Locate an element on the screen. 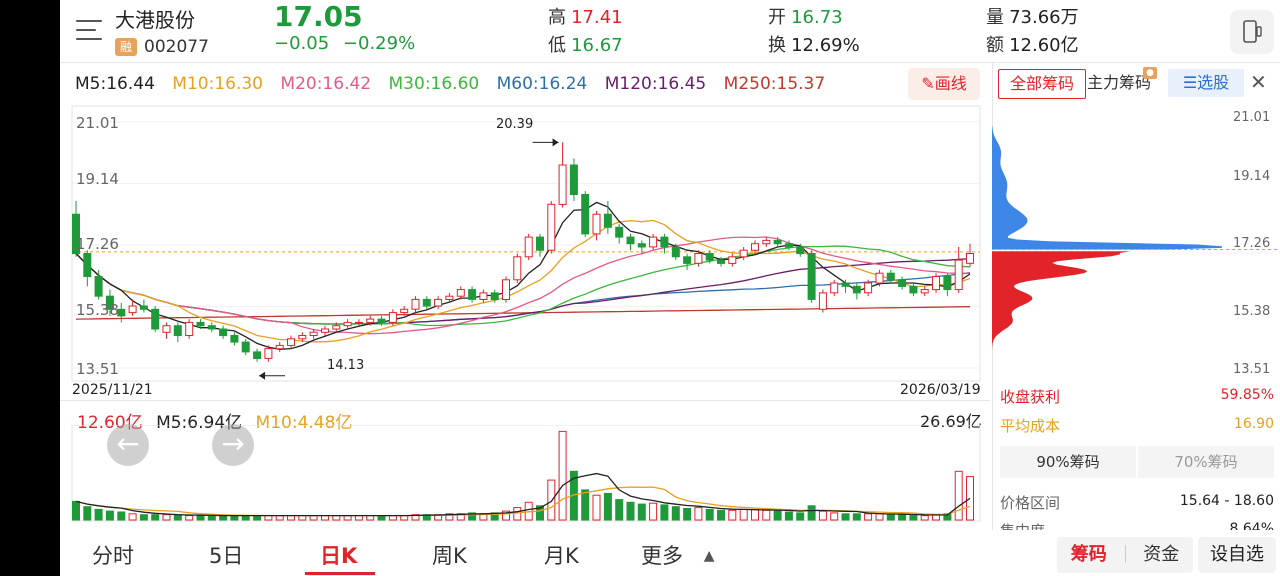 This screenshot has width=1280, height=576. chips-90-button: 90%筹码 is located at coordinates (1068, 462).